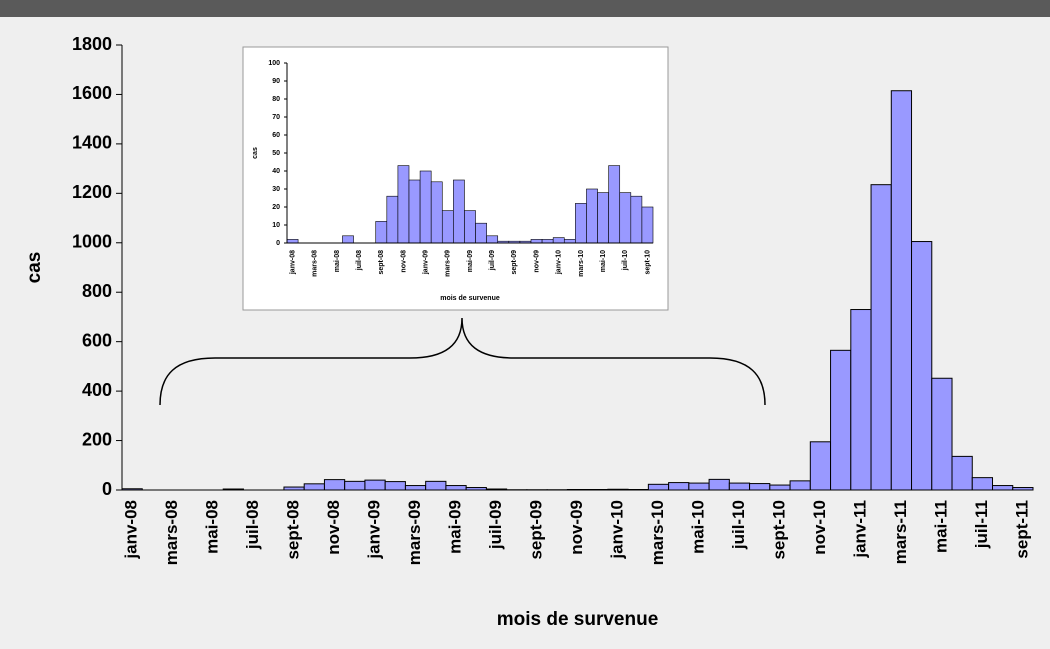  I want to click on y-tick-label: 1200, so click(92, 192).